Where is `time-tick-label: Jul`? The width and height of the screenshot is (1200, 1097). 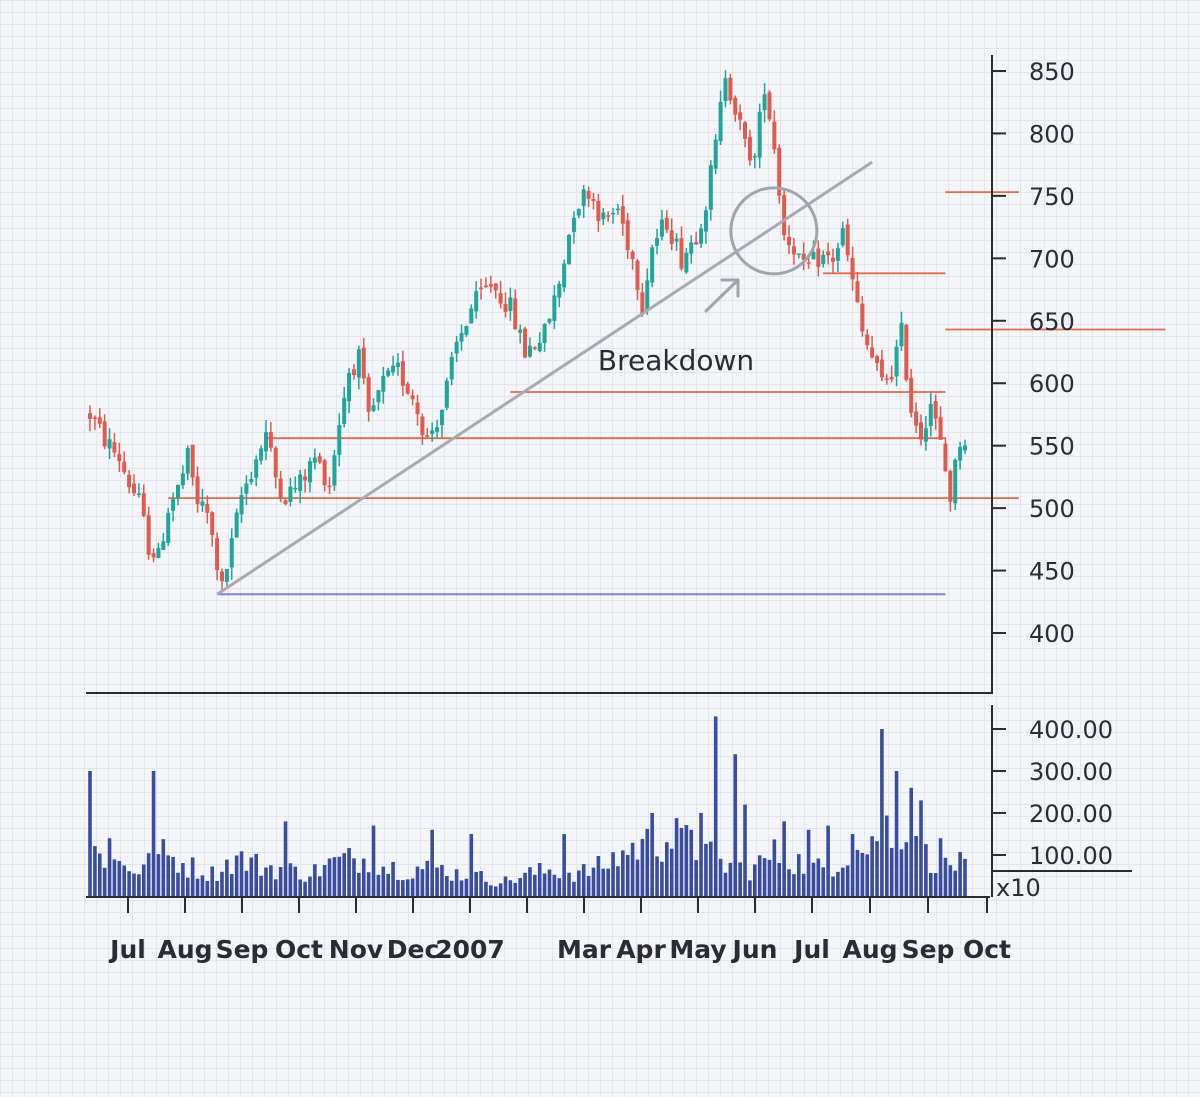 time-tick-label: Jul is located at coordinates (811, 949).